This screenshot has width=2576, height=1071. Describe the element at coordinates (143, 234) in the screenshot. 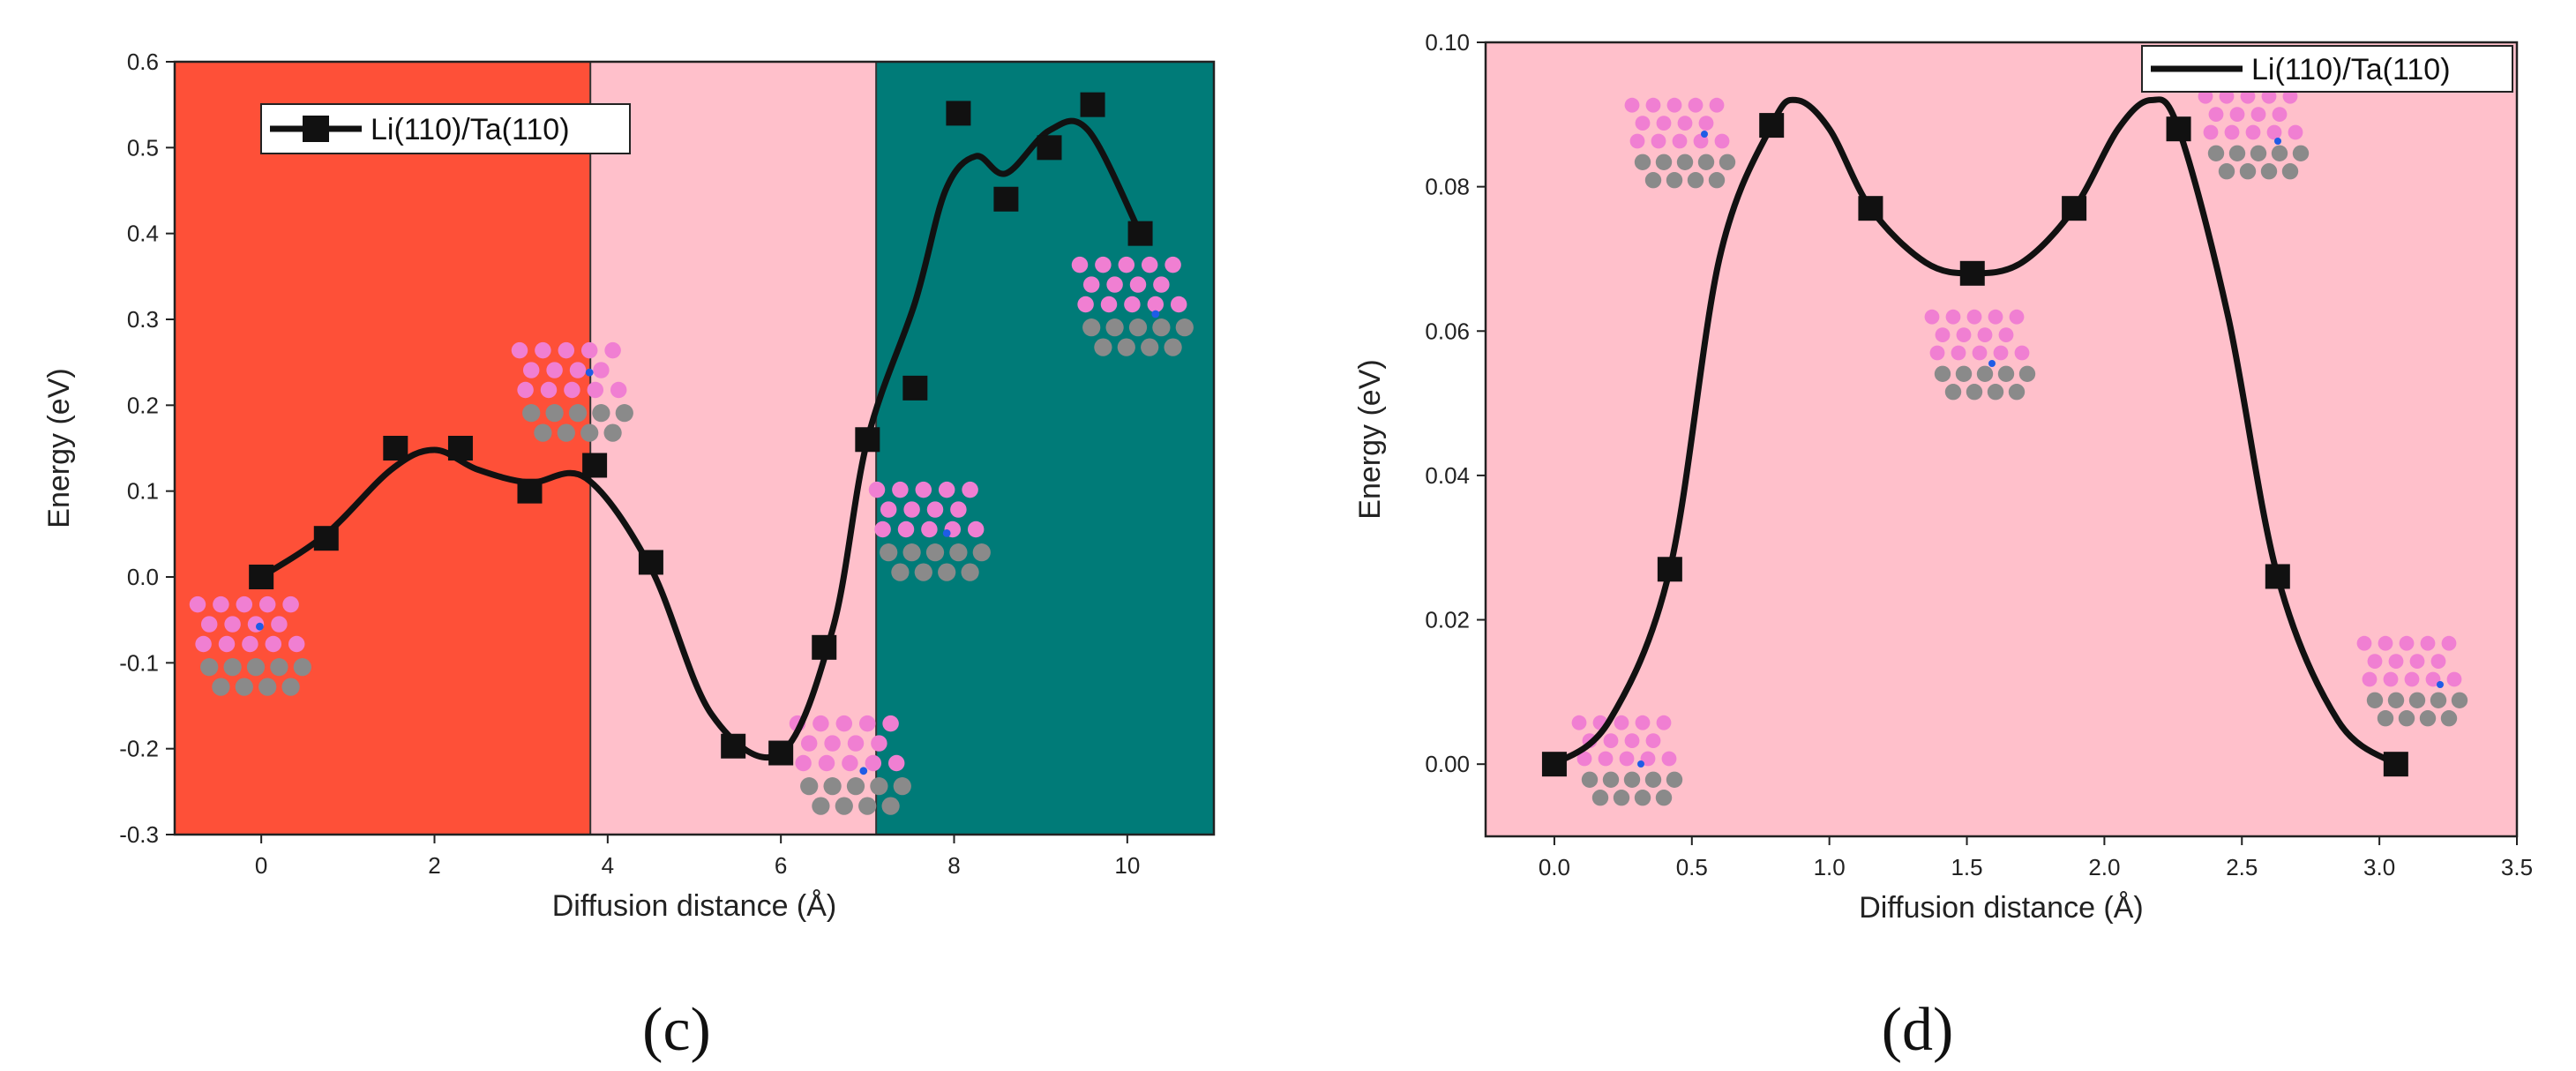

I see `y-tick-label: 0.4` at that location.